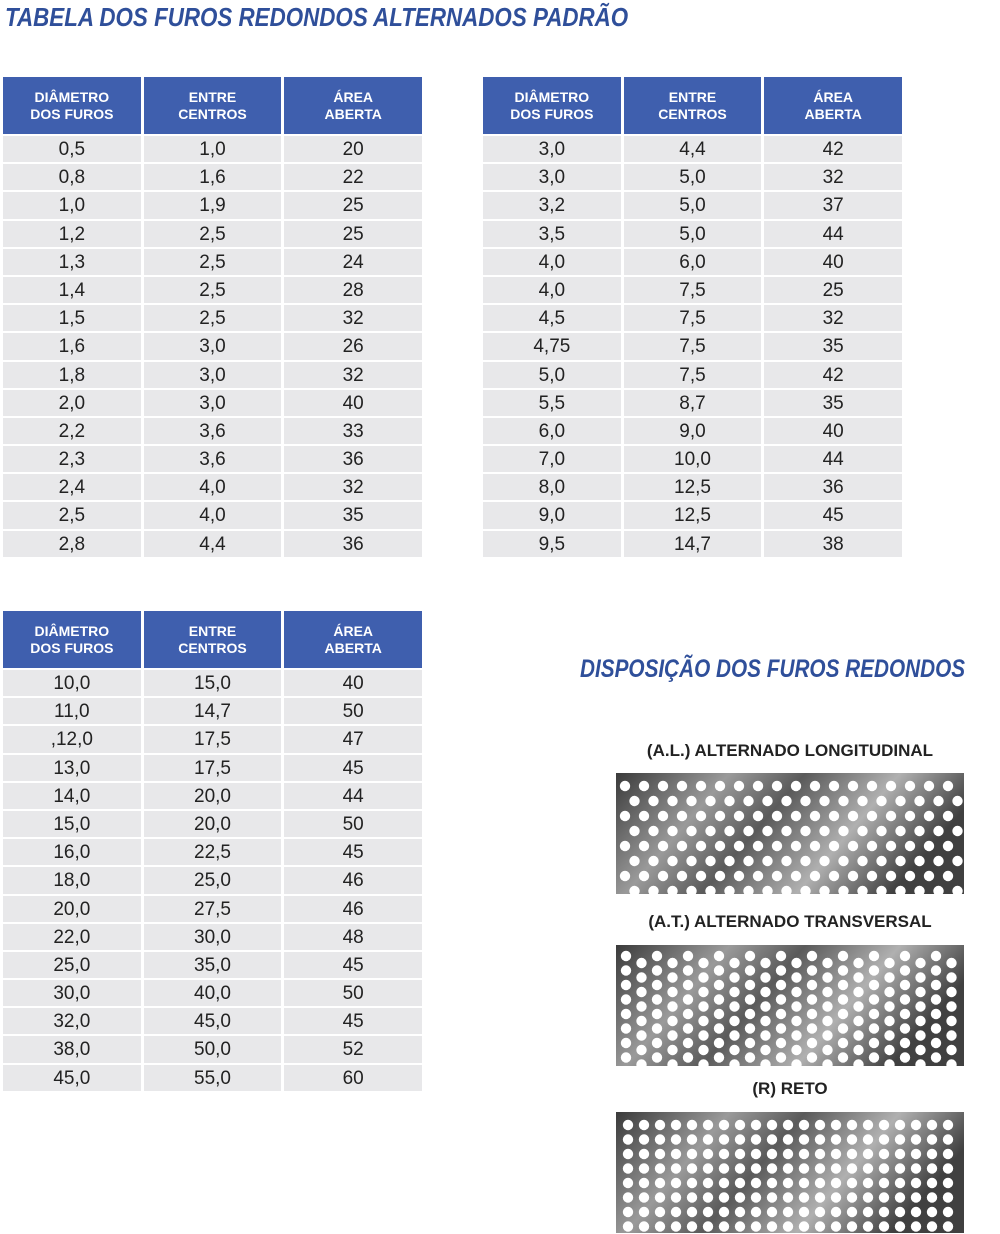 The height and width of the screenshot is (1234, 1000). I want to click on table-row: 5,0 7,5 42, so click(693, 374).